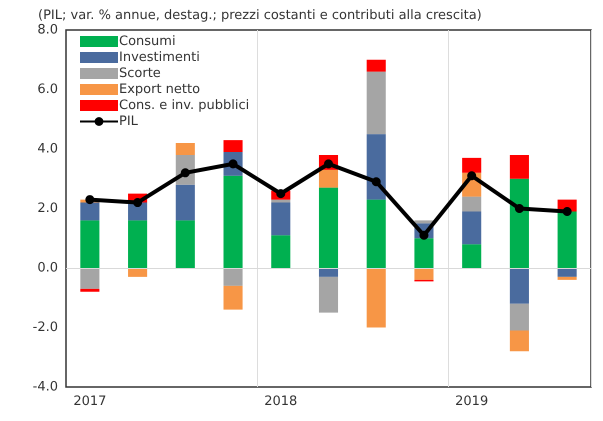 The image size is (603, 421). I want to click on chart-title: (PIL; var. % annue, destag.; prezzi costanti e contributi alla crescita), so click(260, 15).